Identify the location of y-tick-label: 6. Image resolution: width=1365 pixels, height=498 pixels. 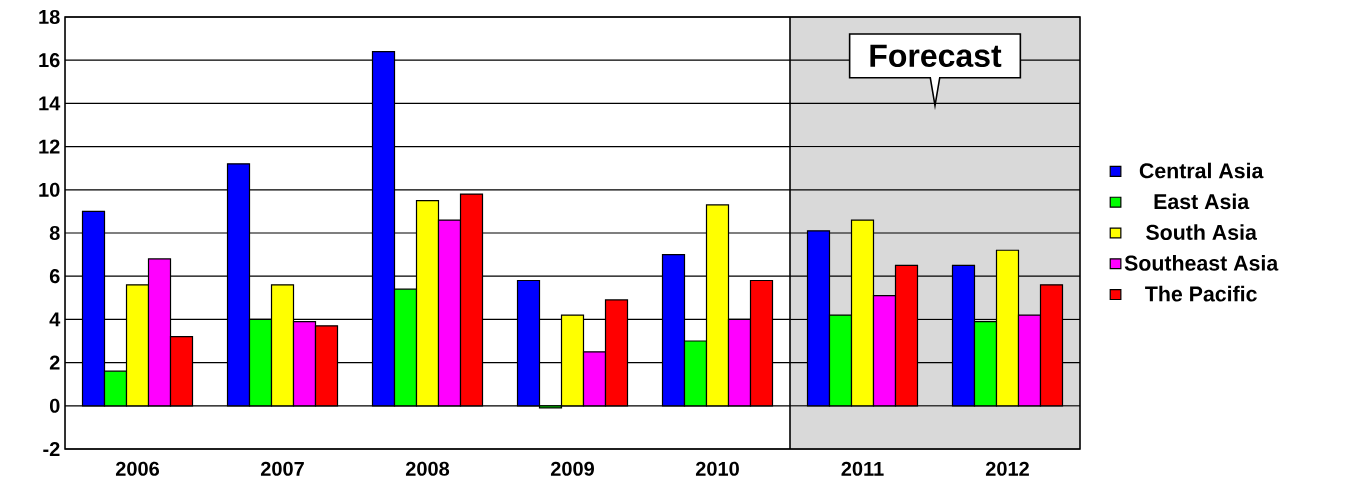
(54, 276).